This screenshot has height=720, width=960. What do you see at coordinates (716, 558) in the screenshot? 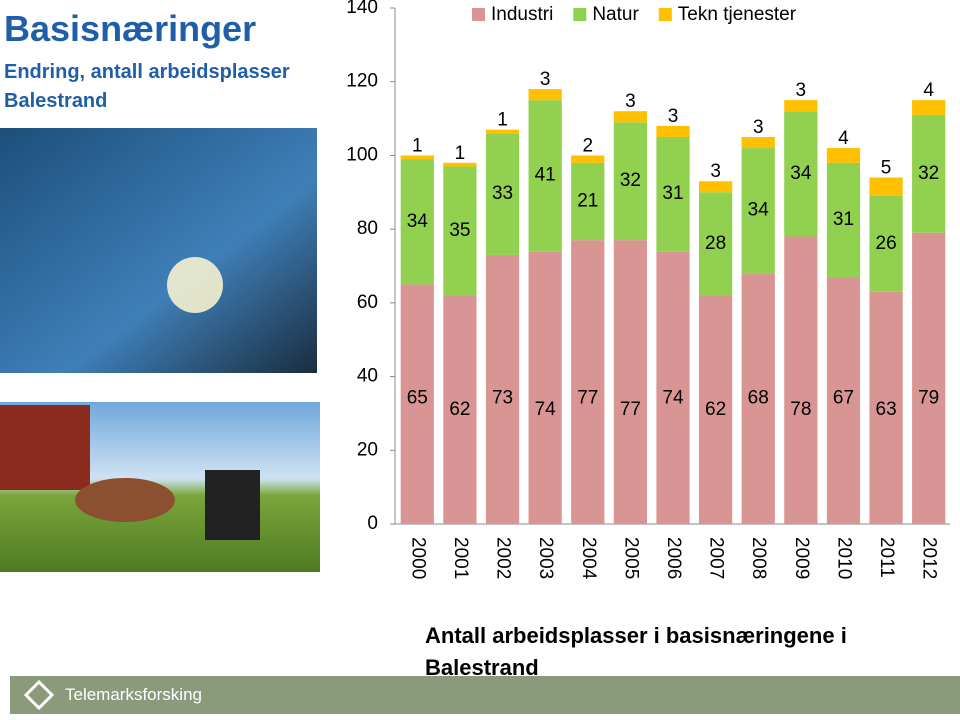
I see `x-tick-label: 2007` at bounding box center [716, 558].